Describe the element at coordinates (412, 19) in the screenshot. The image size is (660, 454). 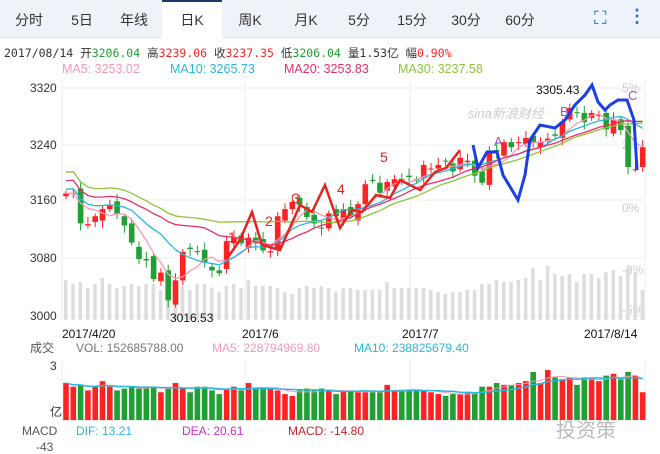
I see `tab-7: 15分` at that location.